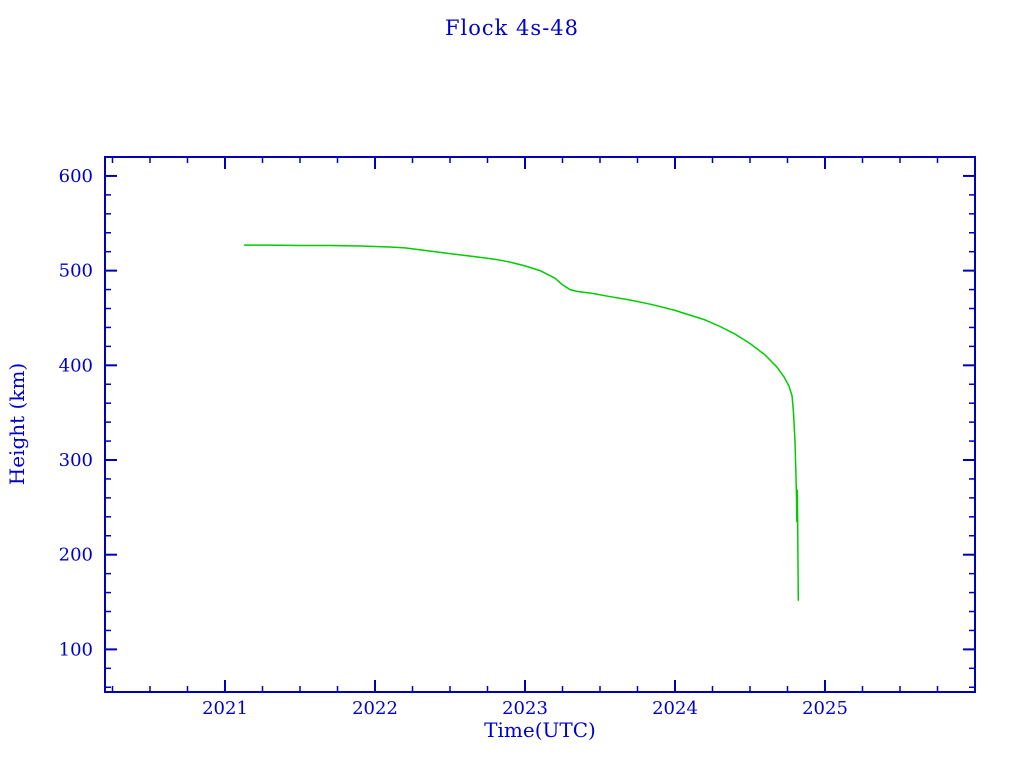 The height and width of the screenshot is (768, 1024). What do you see at coordinates (76, 460) in the screenshot?
I see `y-tick-label: 300` at bounding box center [76, 460].